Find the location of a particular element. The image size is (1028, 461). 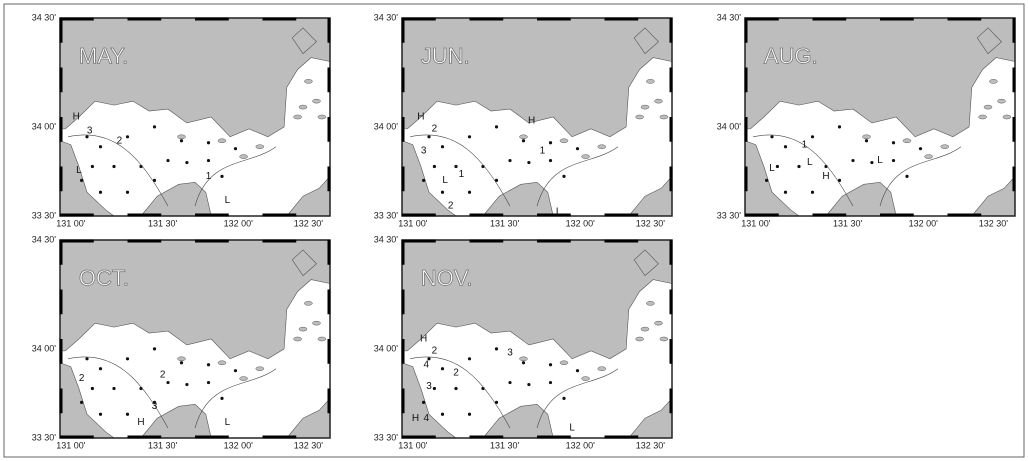

contour-label: H is located at coordinates (423, 339).